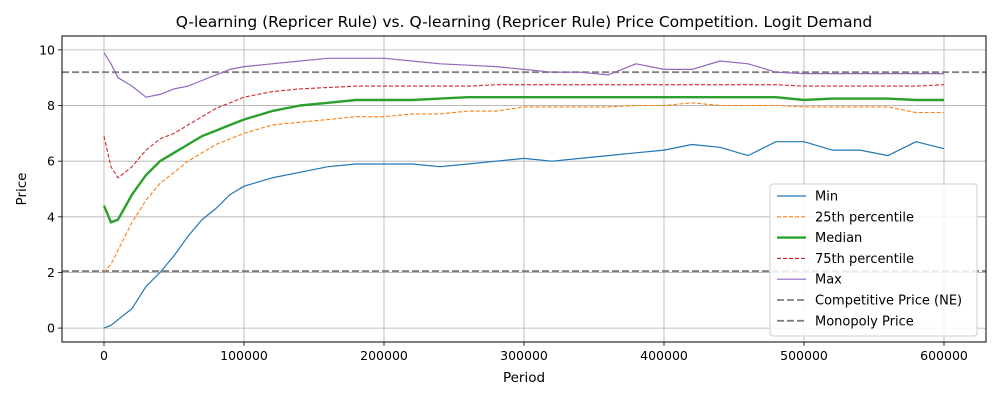 This screenshot has height=400, width=1000. What do you see at coordinates (51, 272) in the screenshot?
I see `y-tick-label: 2` at bounding box center [51, 272].